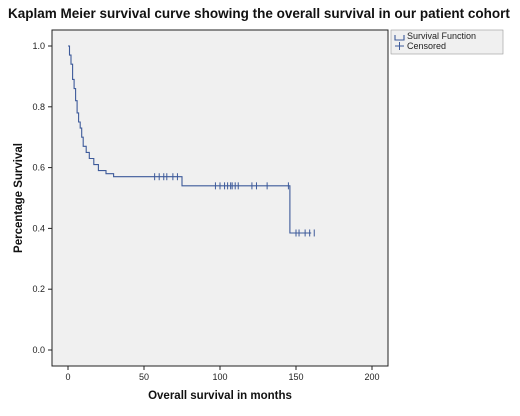 The image size is (520, 416). What do you see at coordinates (67, 377) in the screenshot?
I see `x-tick-label: 0` at bounding box center [67, 377].